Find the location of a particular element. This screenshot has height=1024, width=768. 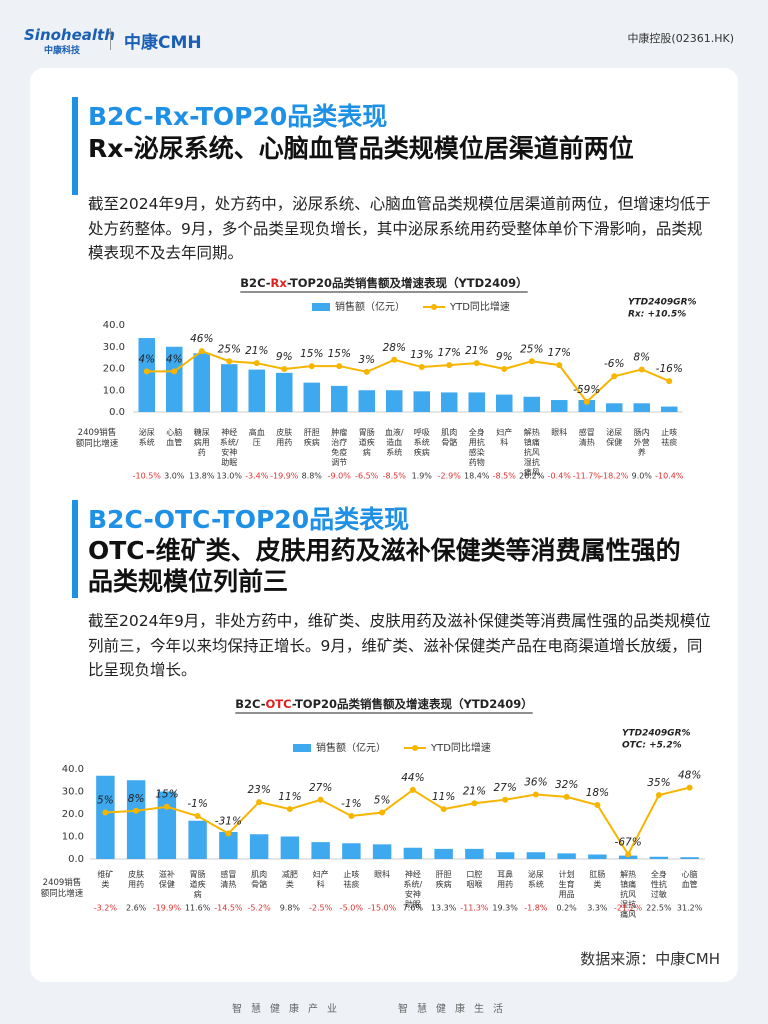

growth-label: -16% is located at coordinates (669, 369).